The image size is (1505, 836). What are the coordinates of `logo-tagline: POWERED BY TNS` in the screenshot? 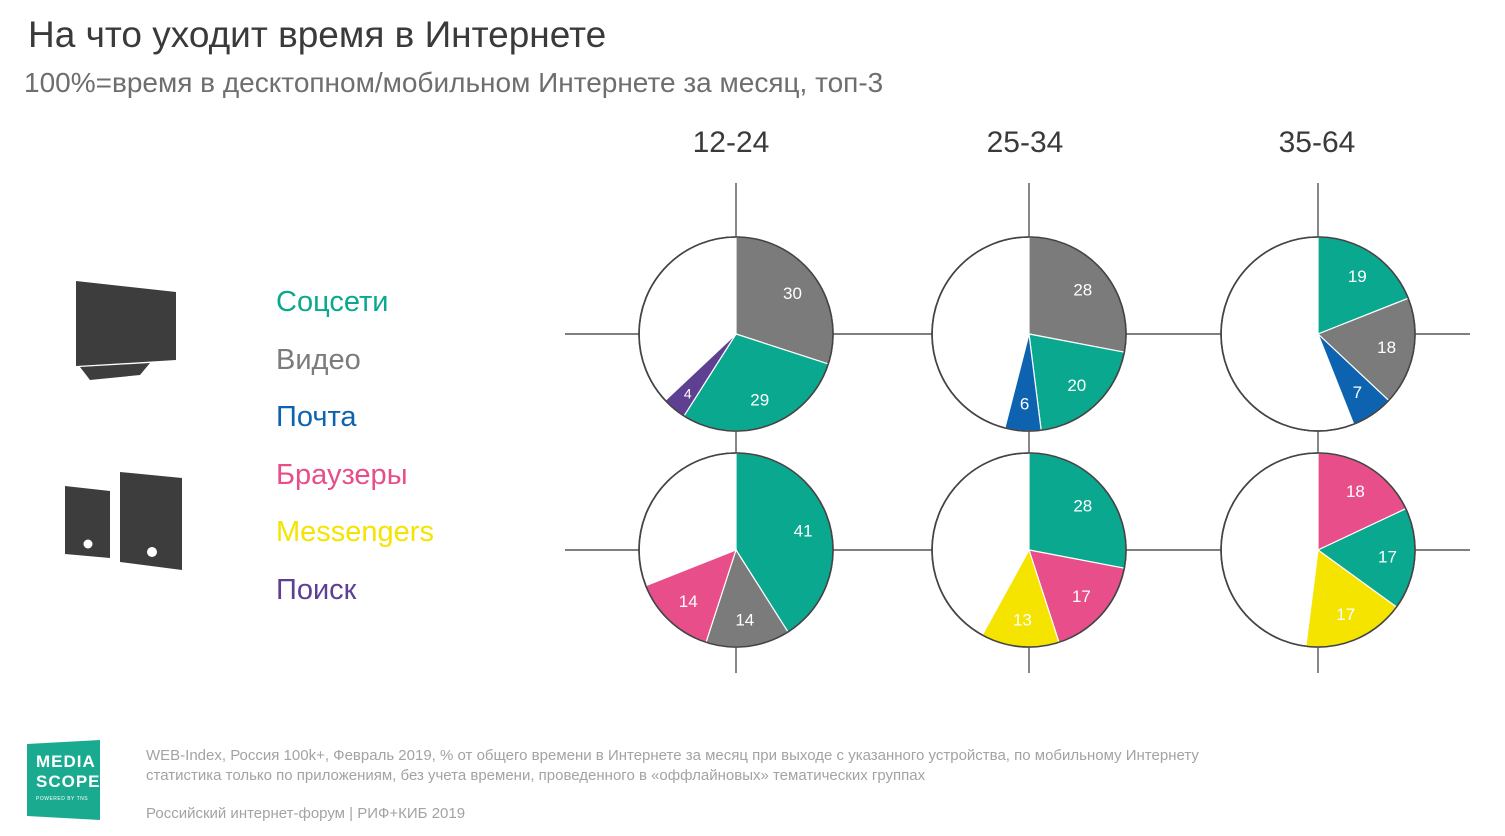 It's located at (62, 799).